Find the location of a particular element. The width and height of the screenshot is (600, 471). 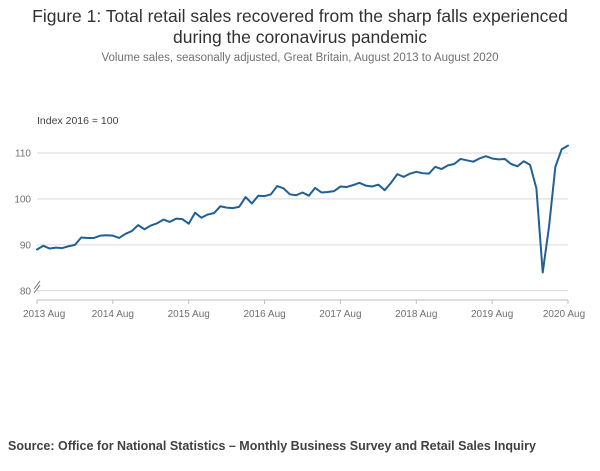

y-axis-label: Index 2016 = 100 is located at coordinates (78, 121).